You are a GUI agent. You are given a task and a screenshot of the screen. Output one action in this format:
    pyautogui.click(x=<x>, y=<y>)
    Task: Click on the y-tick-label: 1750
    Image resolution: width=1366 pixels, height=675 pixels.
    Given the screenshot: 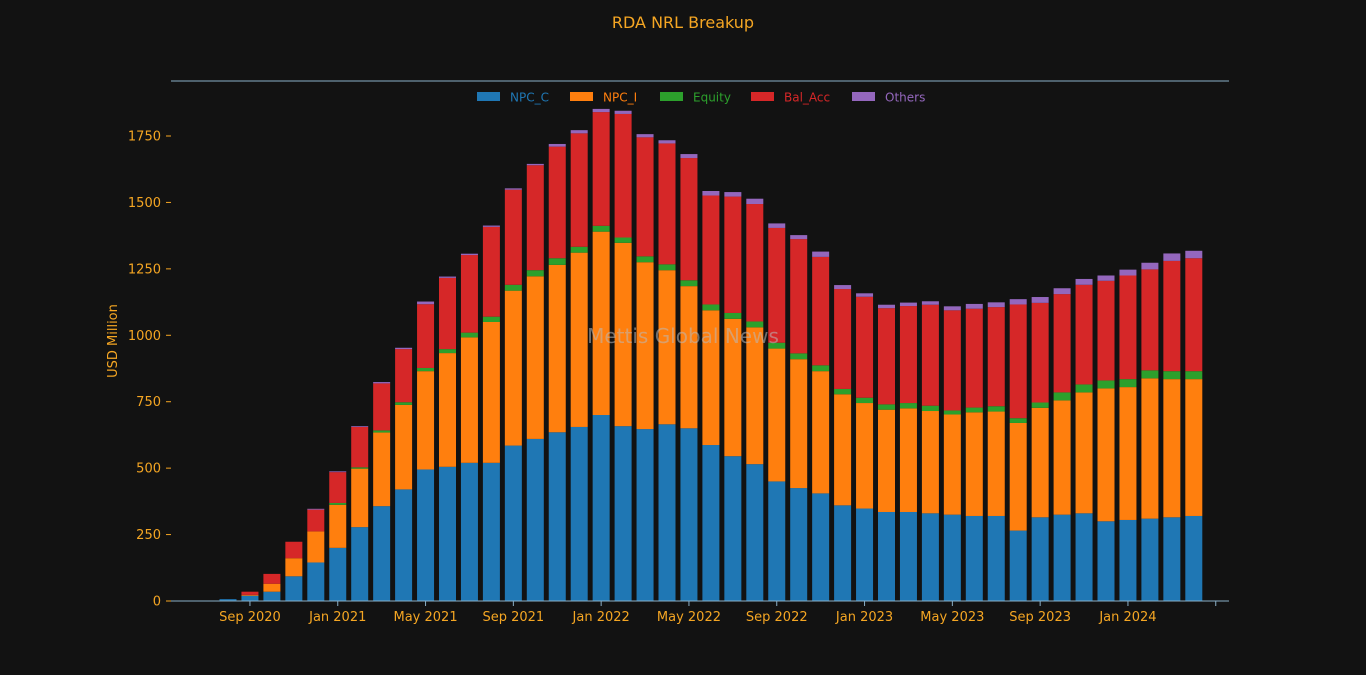 What is the action you would take?
    pyautogui.click(x=144, y=137)
    